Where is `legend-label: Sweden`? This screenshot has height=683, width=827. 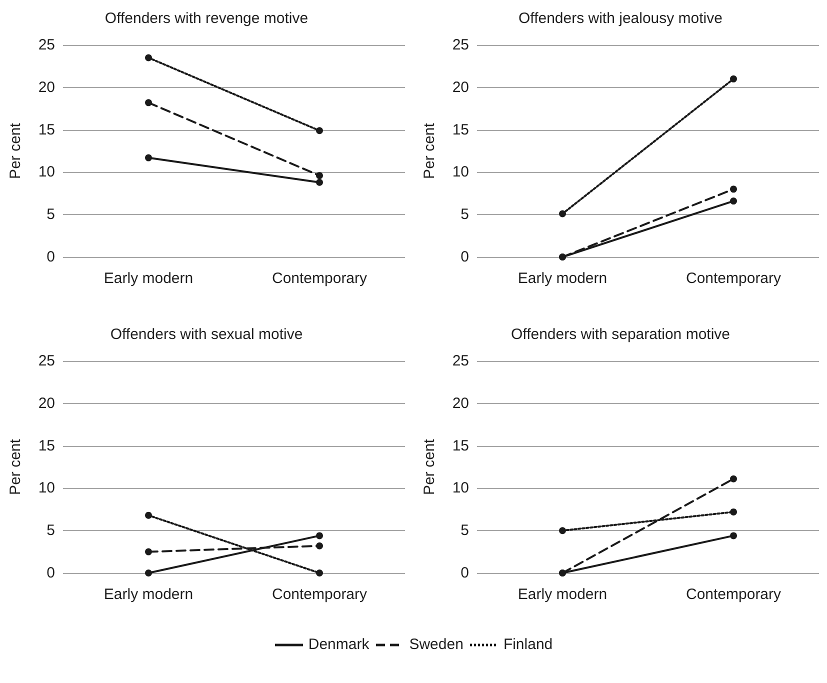 legend-label: Sweden is located at coordinates (436, 644).